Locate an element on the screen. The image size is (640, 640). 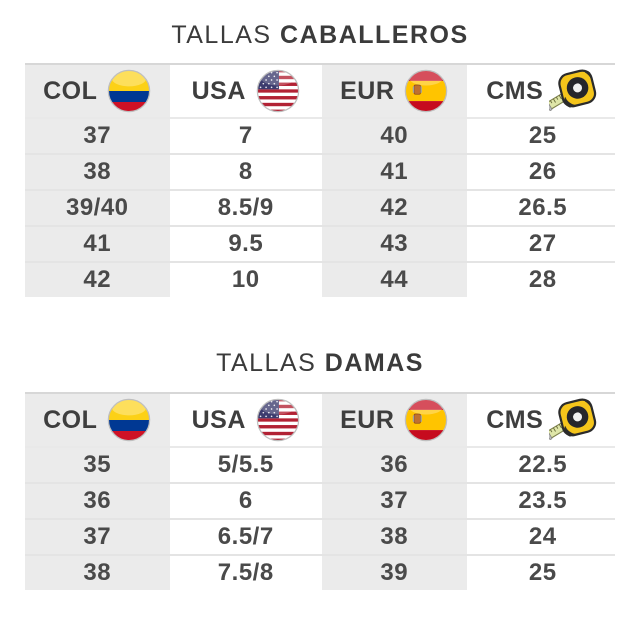
table-row: 35 5/5.5 36 22.5 is located at coordinates (320, 464).